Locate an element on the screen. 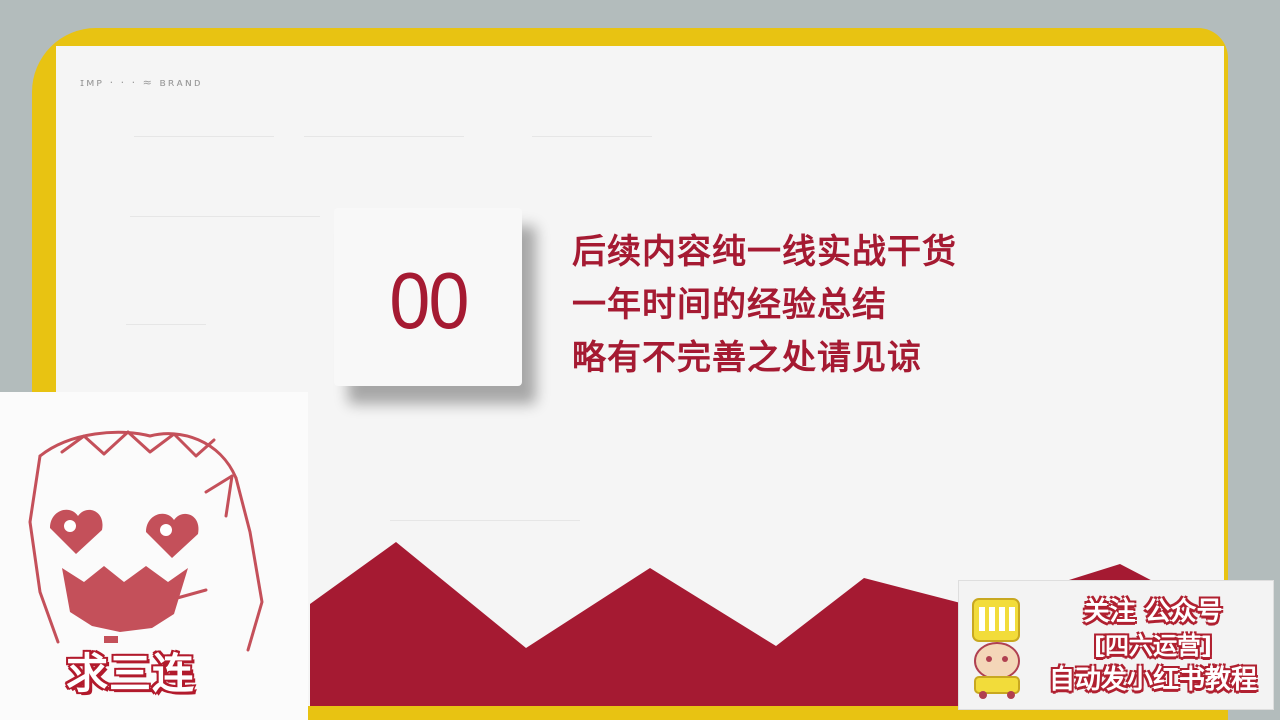  tagline-line-2: 一年时间的经验总结 is located at coordinates (729, 305).